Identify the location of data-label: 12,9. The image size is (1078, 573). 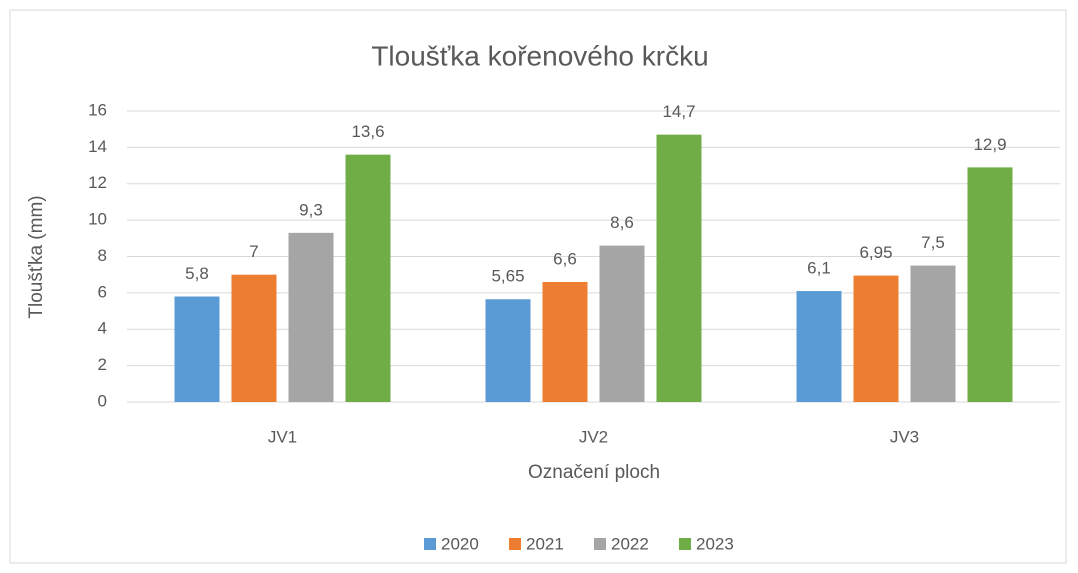
(989, 144).